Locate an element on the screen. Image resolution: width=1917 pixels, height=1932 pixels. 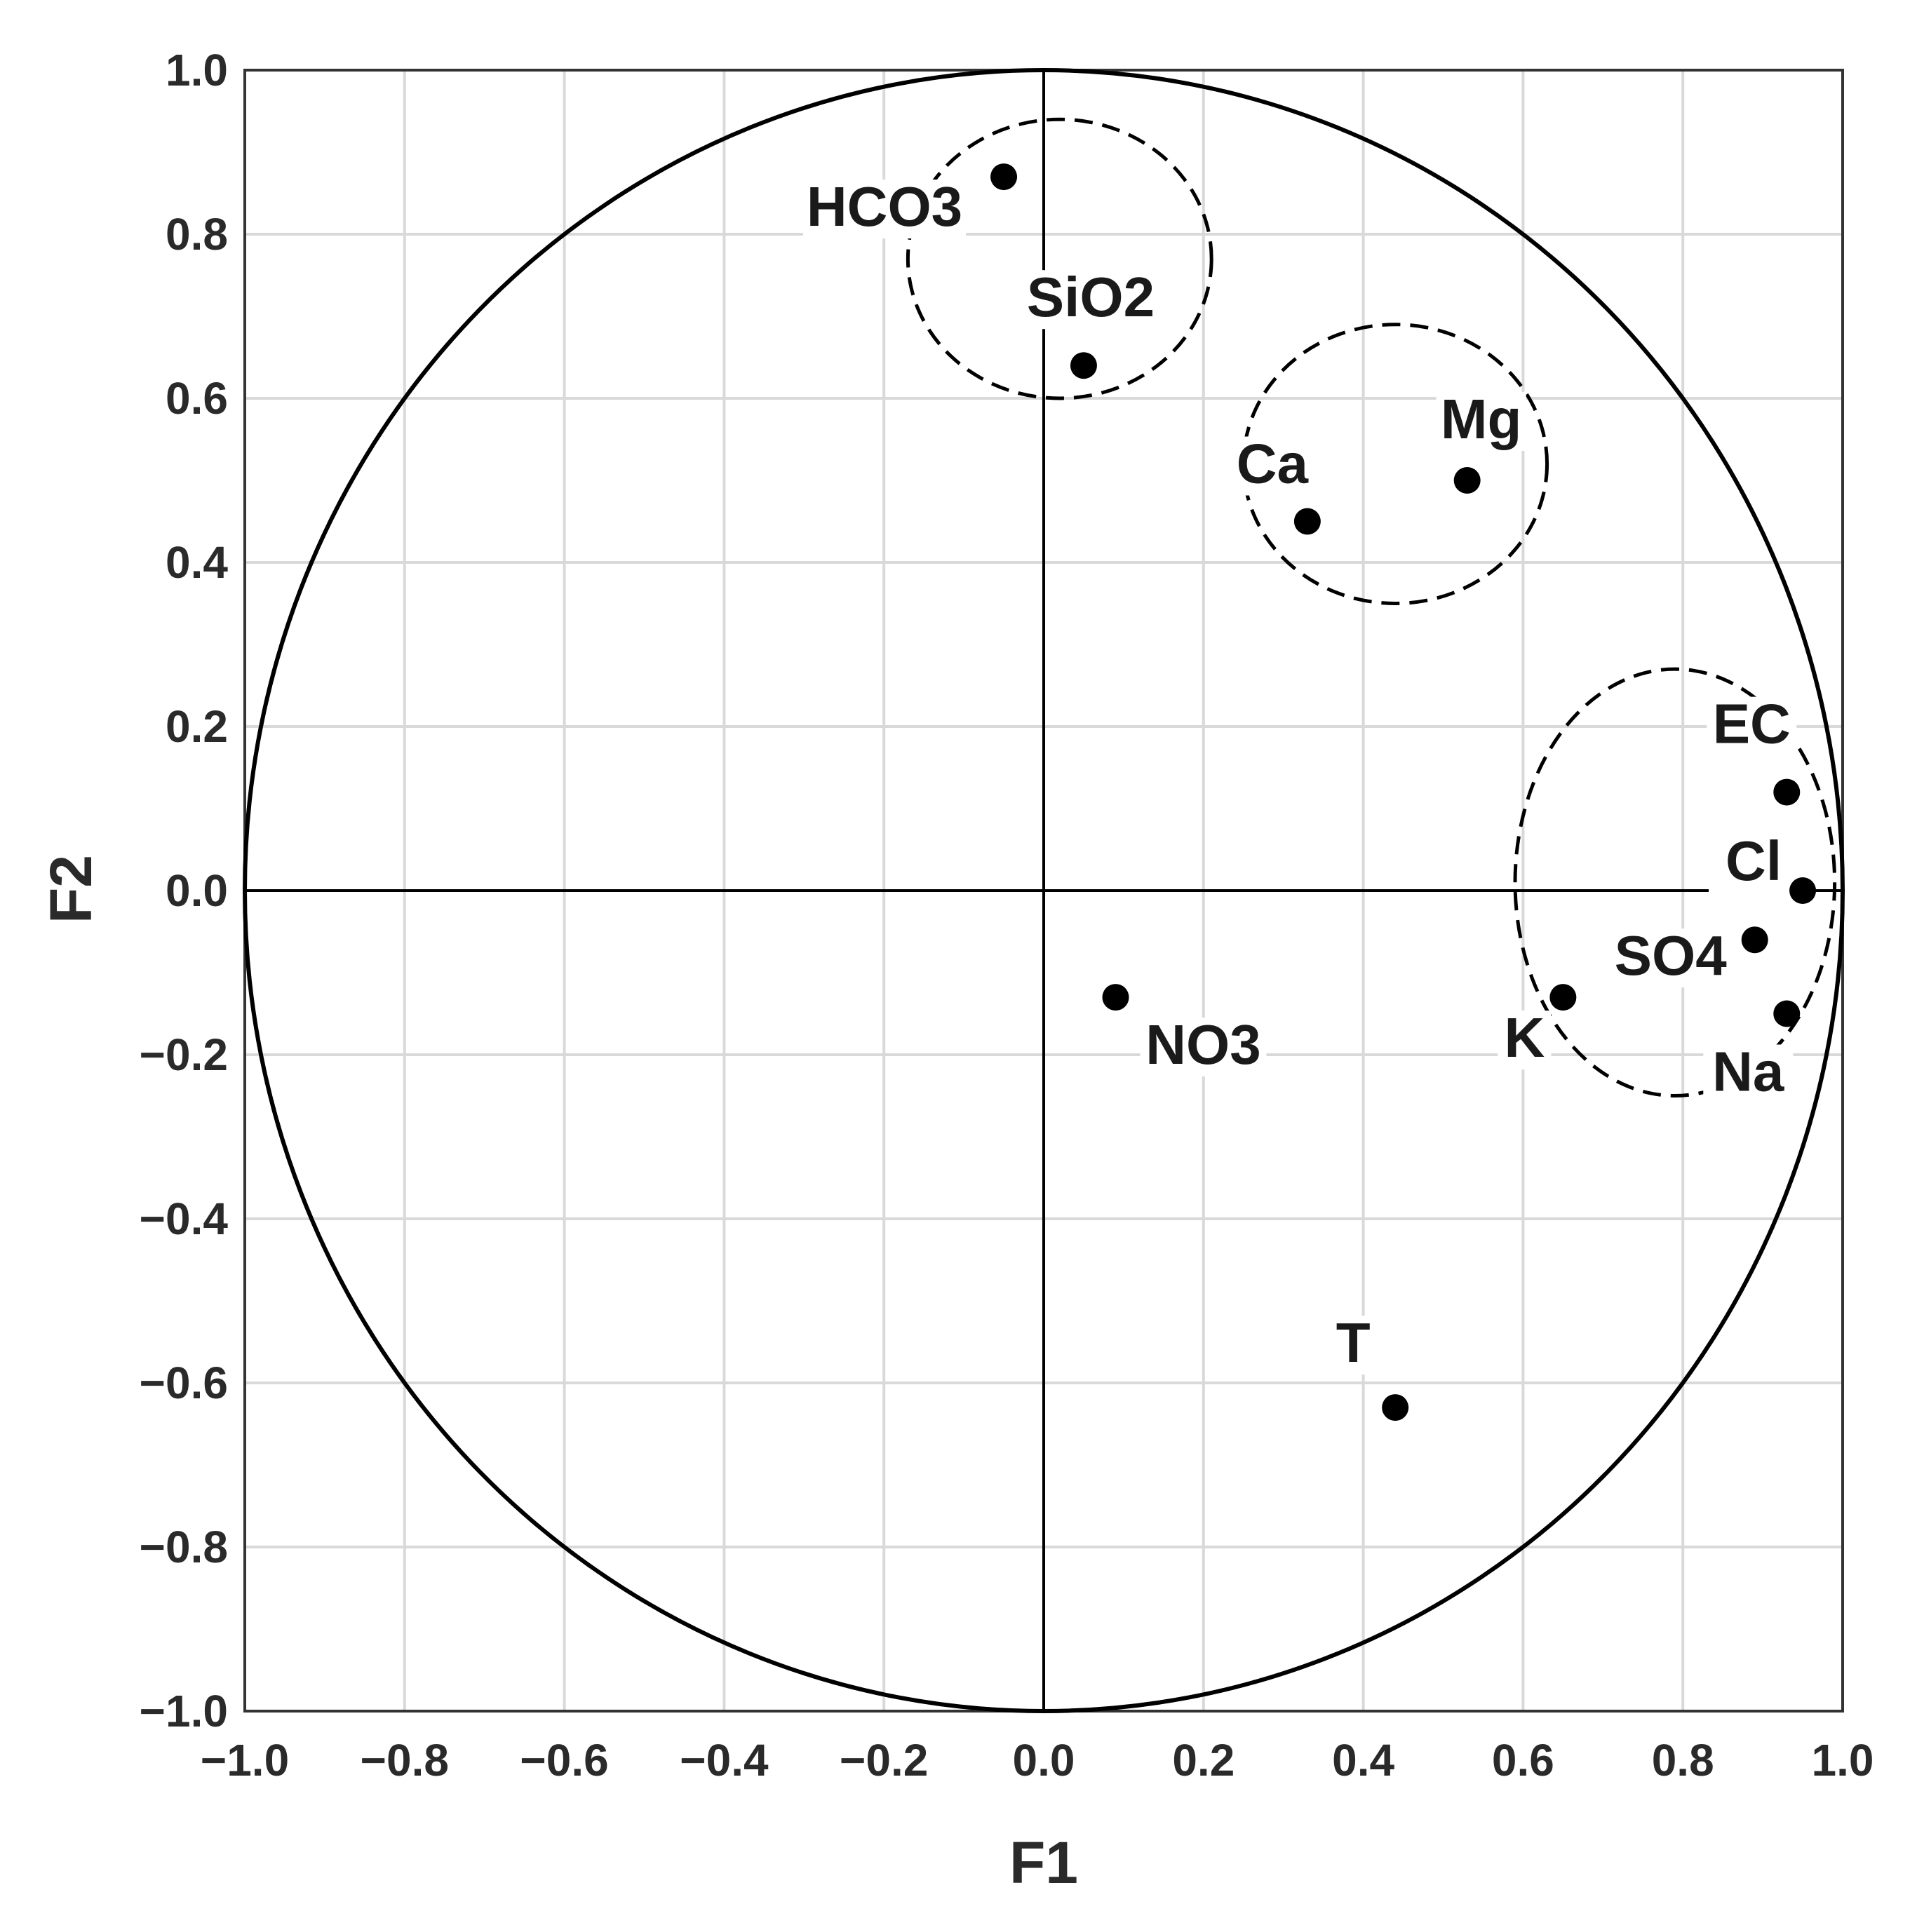
data-point: Mg is located at coordinates (1481, 441).